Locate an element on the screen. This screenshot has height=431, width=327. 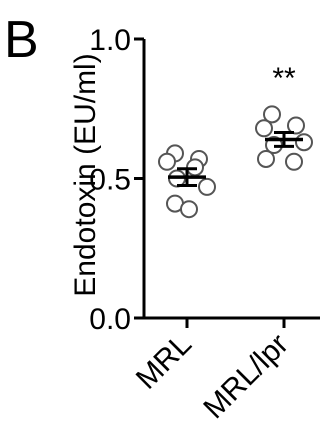
y-tick-label: 0.0 is located at coordinates (110, 319).